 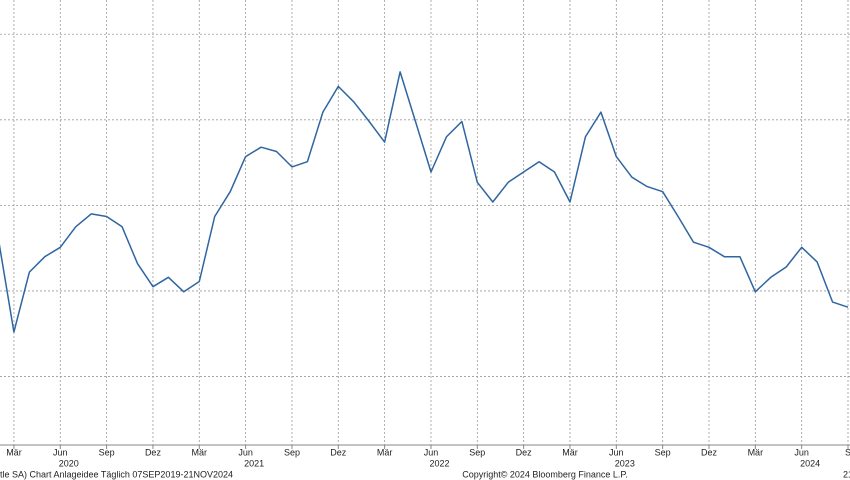 I want to click on year-label: 2020, so click(x=69, y=463).